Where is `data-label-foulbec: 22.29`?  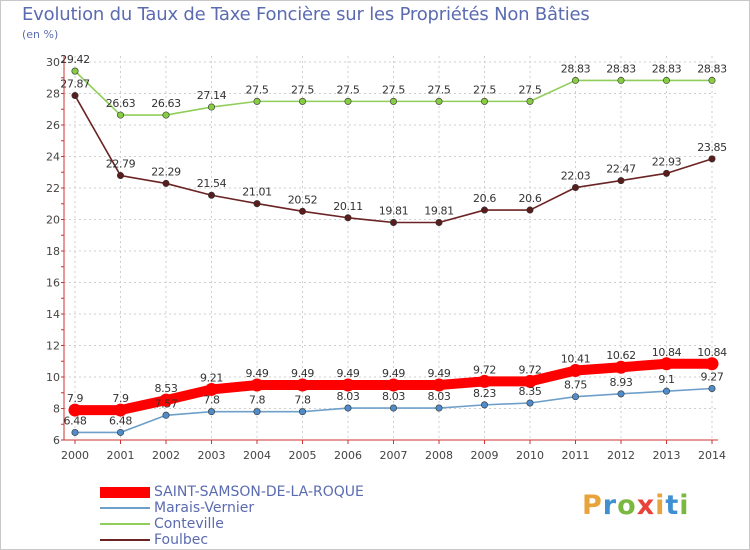
data-label-foulbec: 22.29 is located at coordinates (166, 171).